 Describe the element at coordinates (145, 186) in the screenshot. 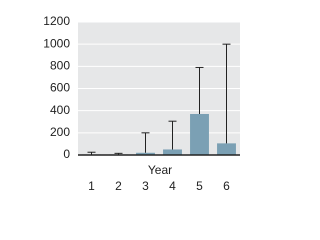

I see `x-tick-label: 3` at that location.